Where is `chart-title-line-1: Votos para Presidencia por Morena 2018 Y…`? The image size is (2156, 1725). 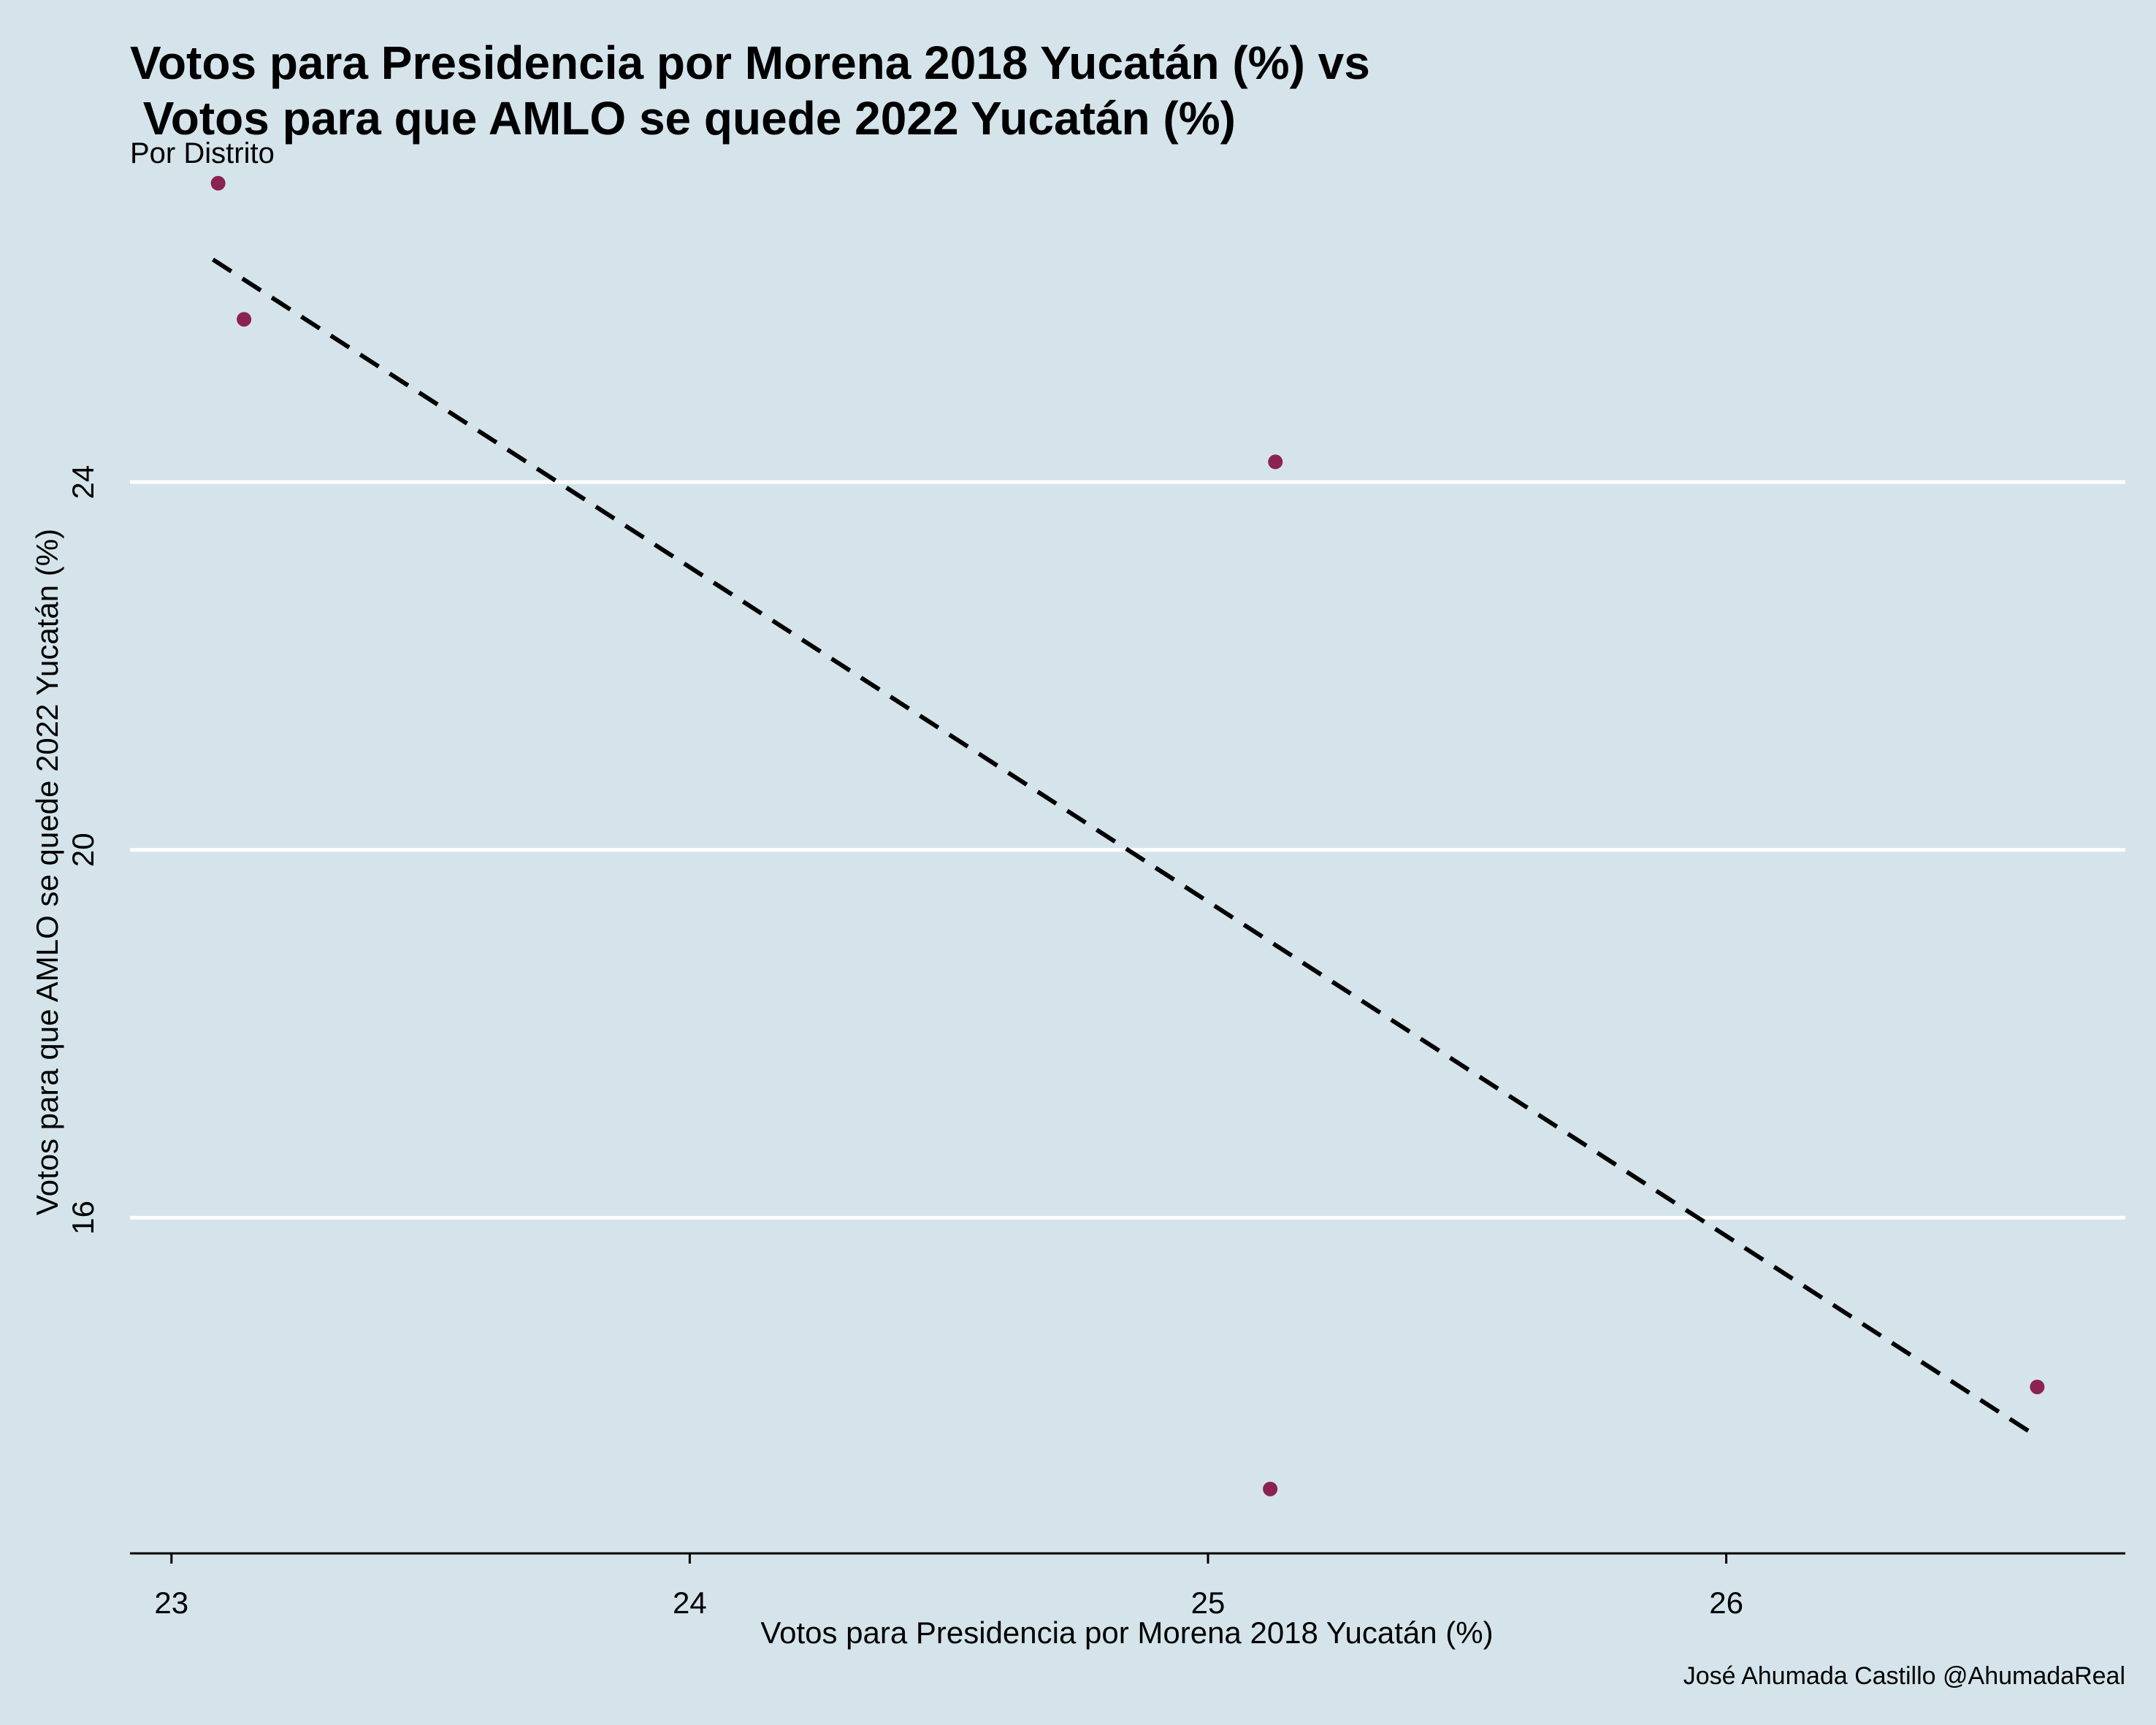
chart-title-line-1: Votos para Presidencia por Morena 2018 Y… is located at coordinates (750, 63).